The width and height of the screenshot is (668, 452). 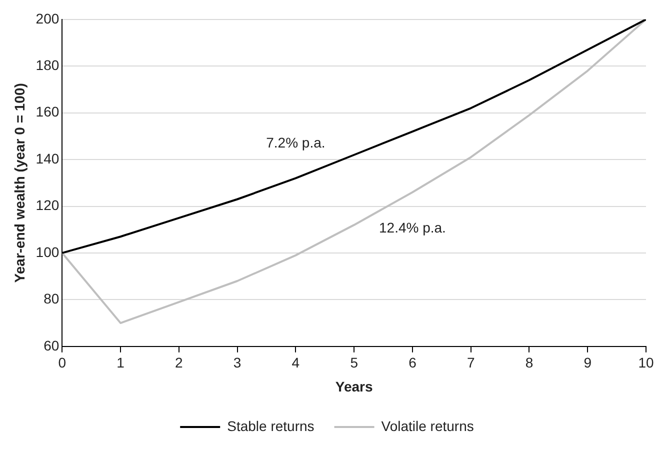 What do you see at coordinates (19, 183) in the screenshot?
I see `y-axis-title: Year-end wealth (year 0 = 100)` at bounding box center [19, 183].